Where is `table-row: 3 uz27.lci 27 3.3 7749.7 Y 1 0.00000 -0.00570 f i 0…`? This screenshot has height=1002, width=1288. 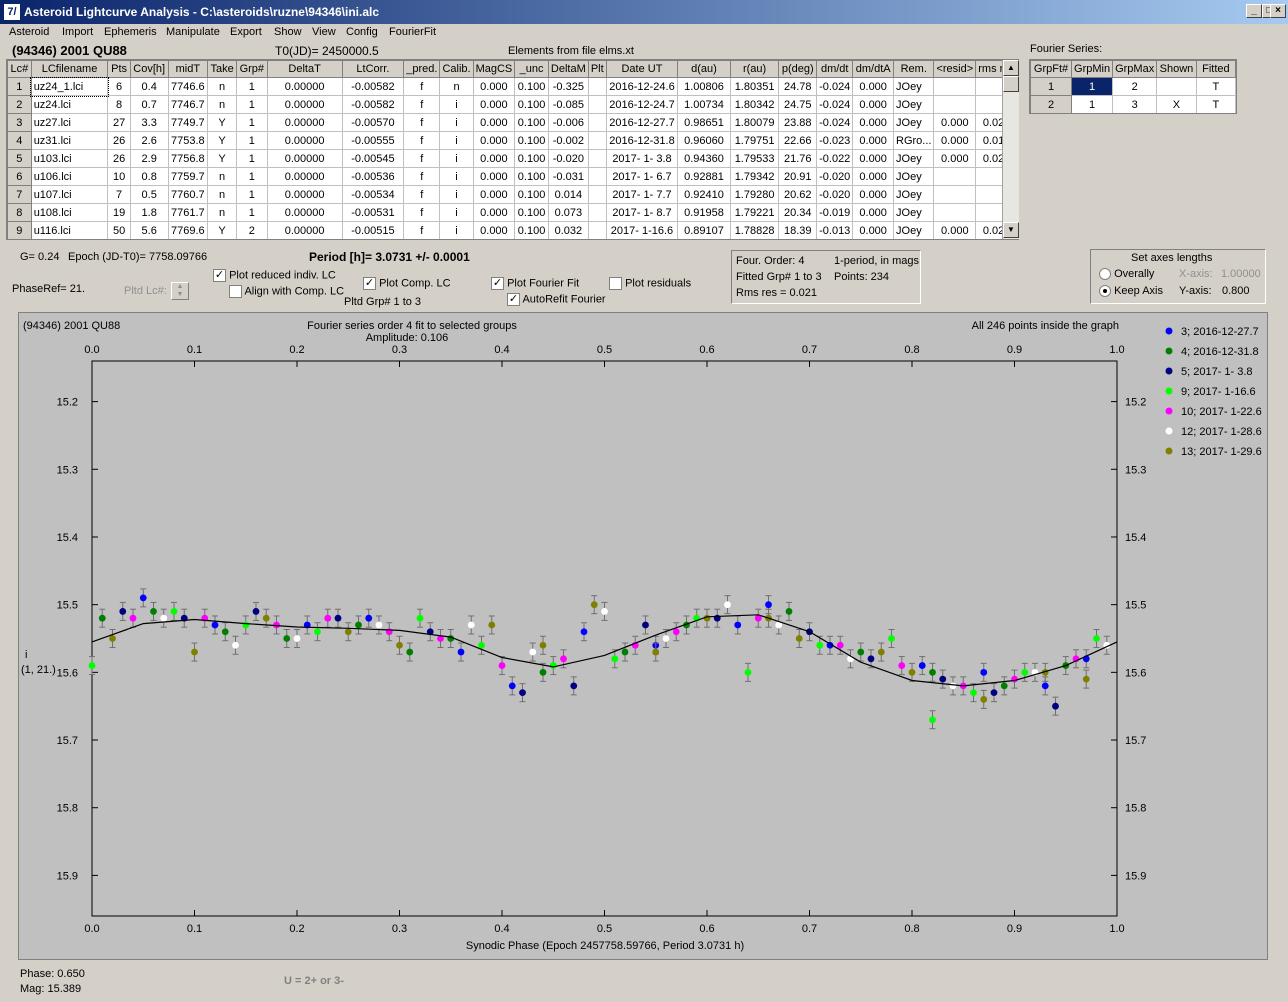
table-row: 3 uz27.lci 27 3.3 7749.7 Y 1 0.00000 -0.00570 f i 0… is located at coordinates (512, 122).